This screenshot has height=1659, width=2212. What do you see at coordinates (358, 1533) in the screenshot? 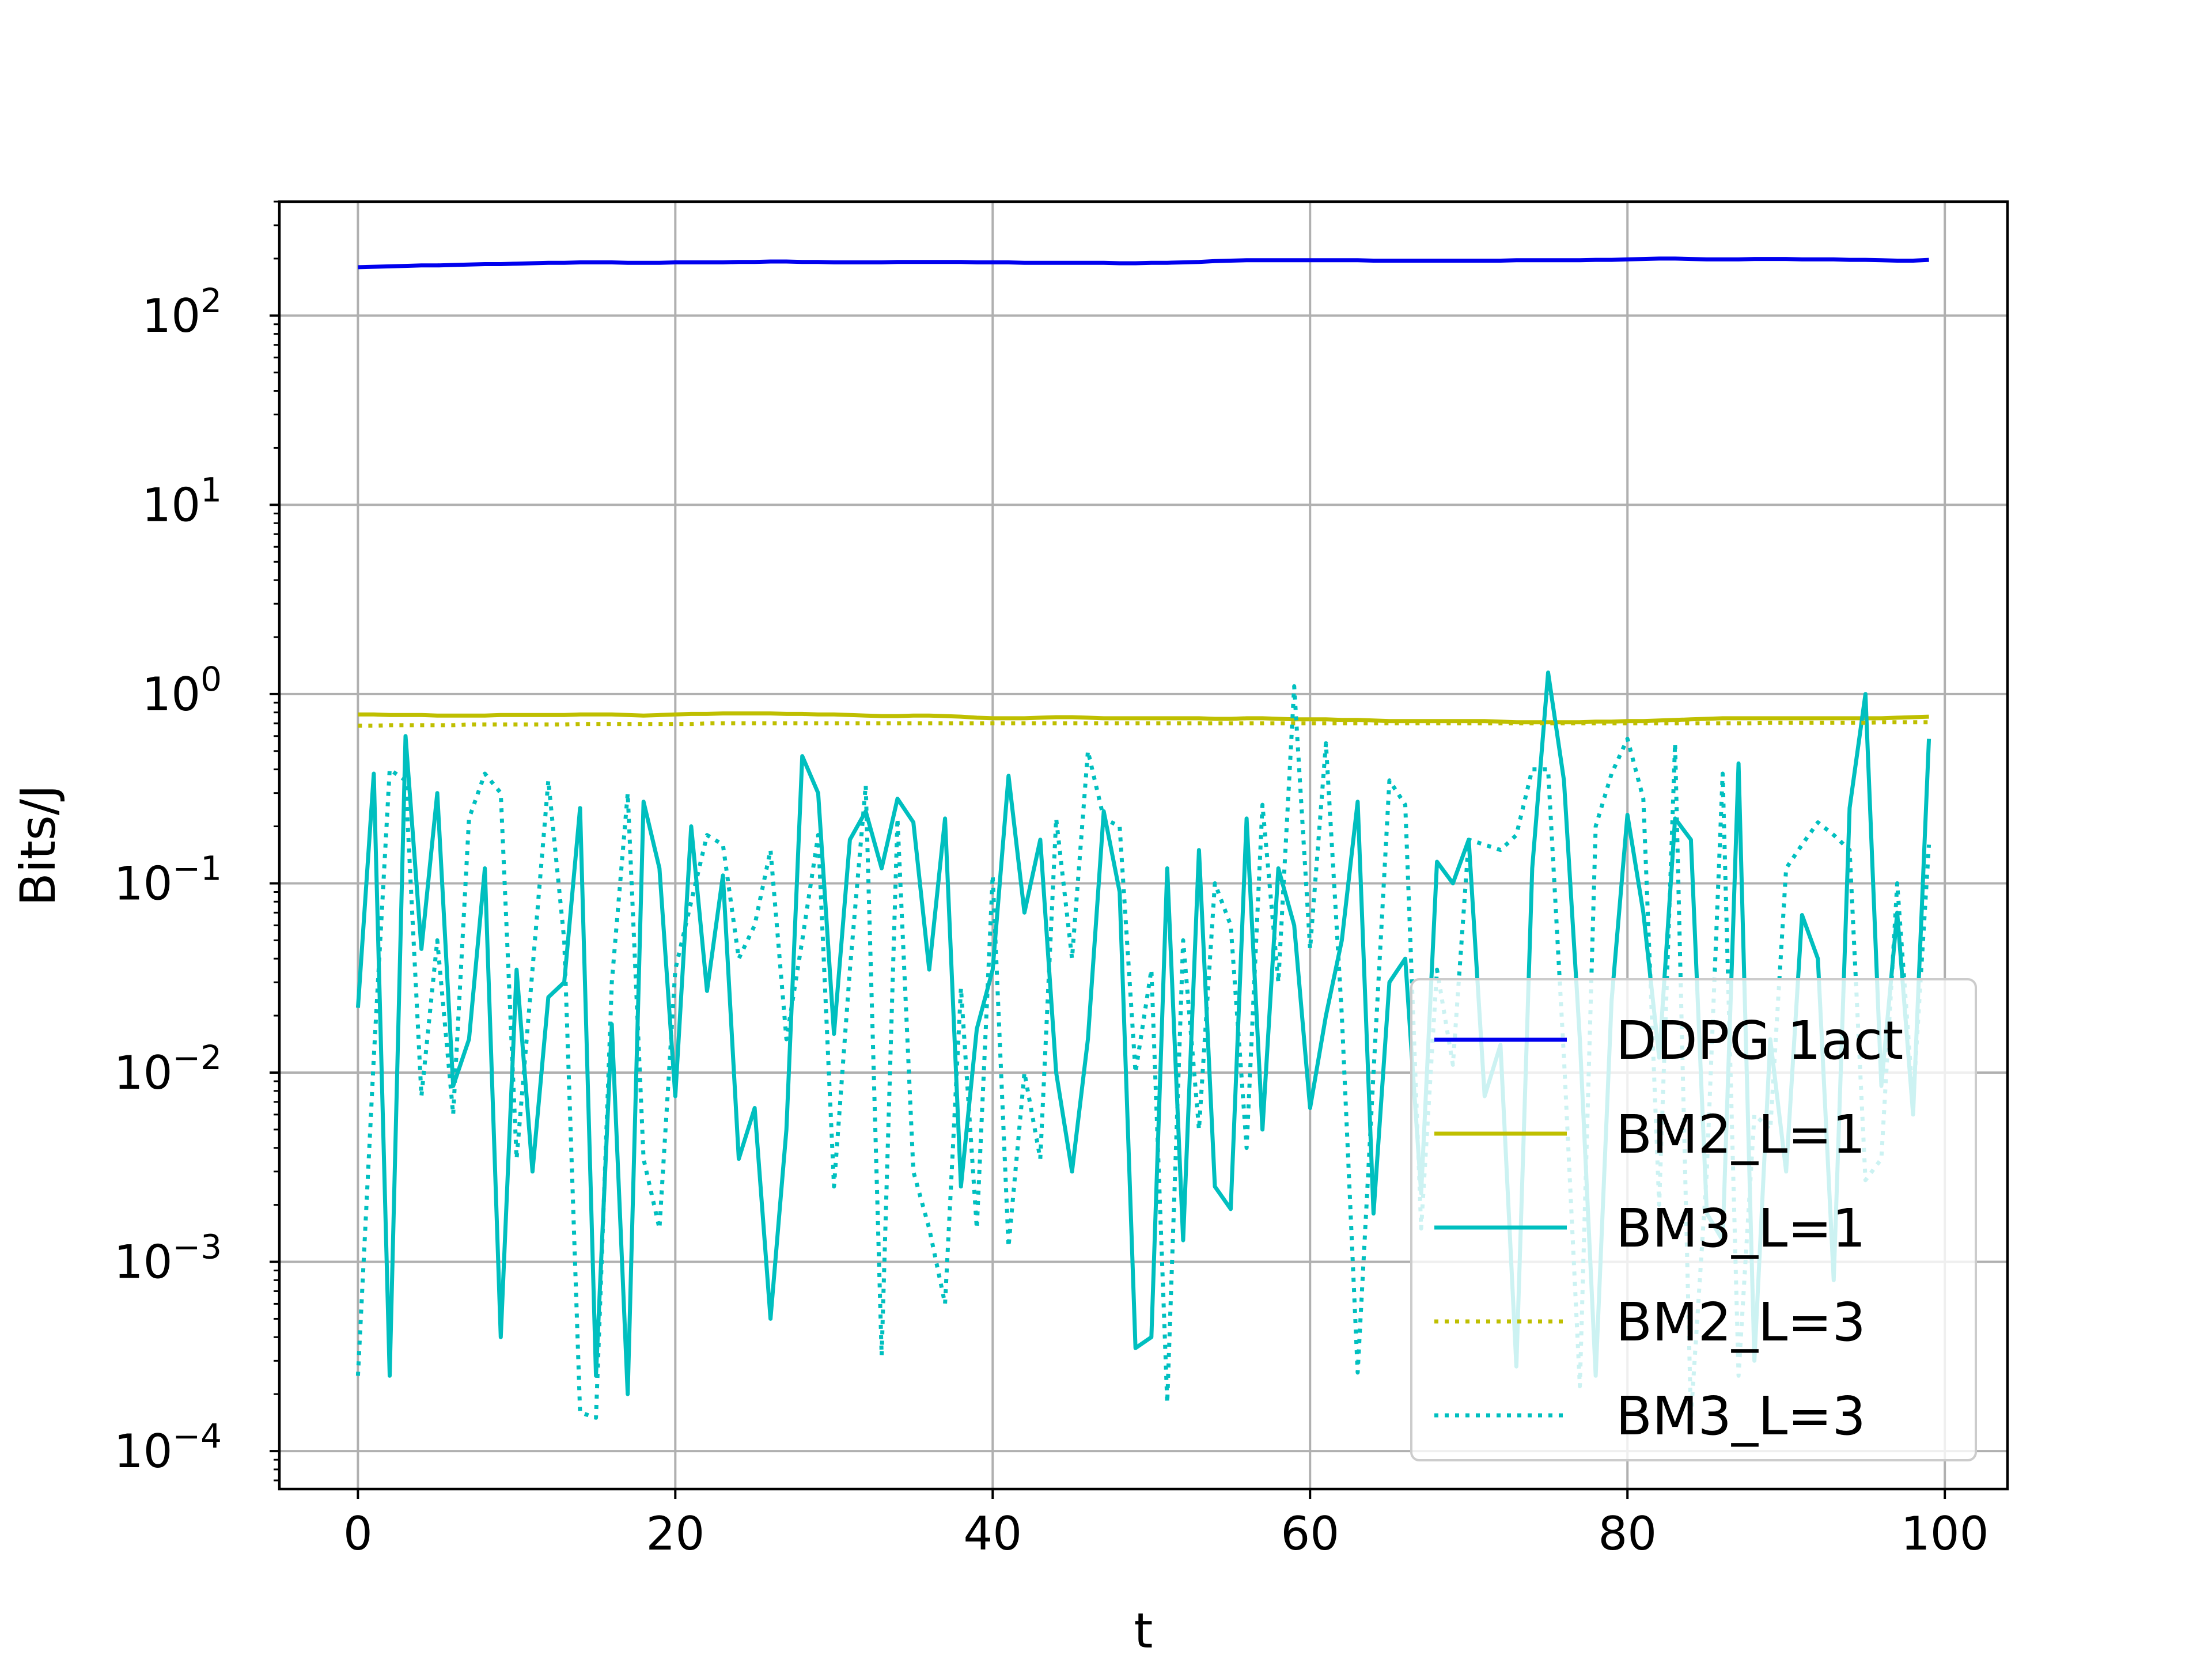
I see `x-tick-label: 0` at bounding box center [358, 1533].